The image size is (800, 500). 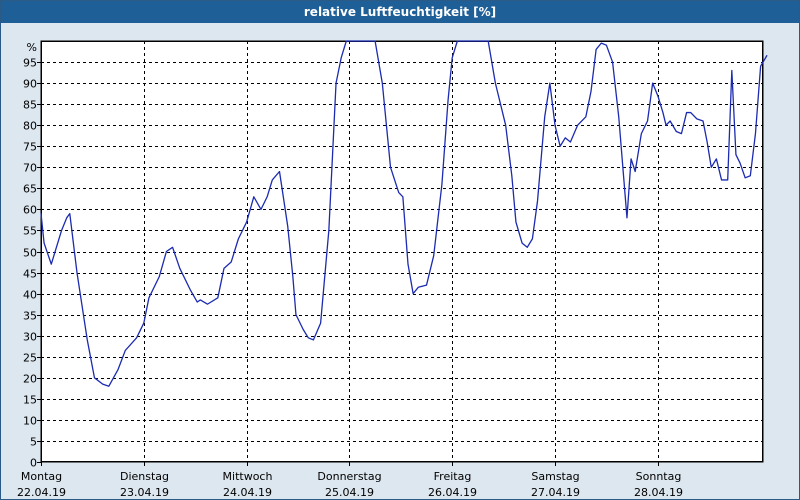 I want to click on x-tick-label-day: Sonntag, so click(x=659, y=476).